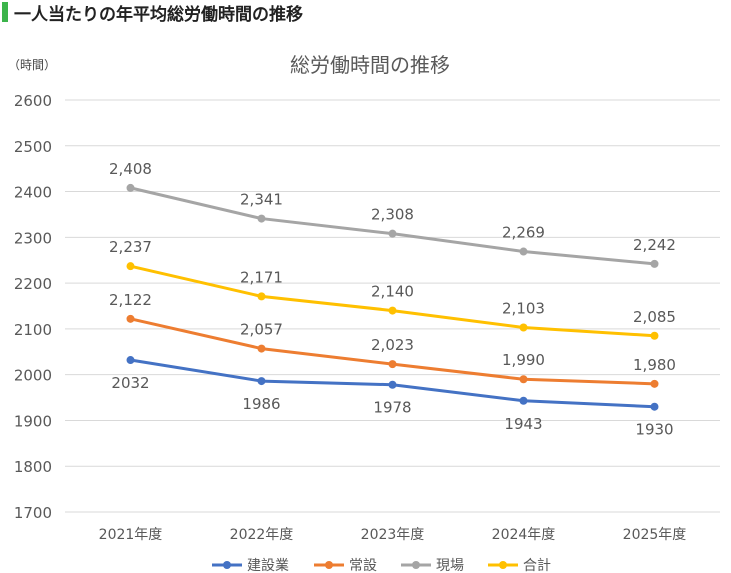  I want to click on x-tick-label: 2021年度, so click(131, 535).